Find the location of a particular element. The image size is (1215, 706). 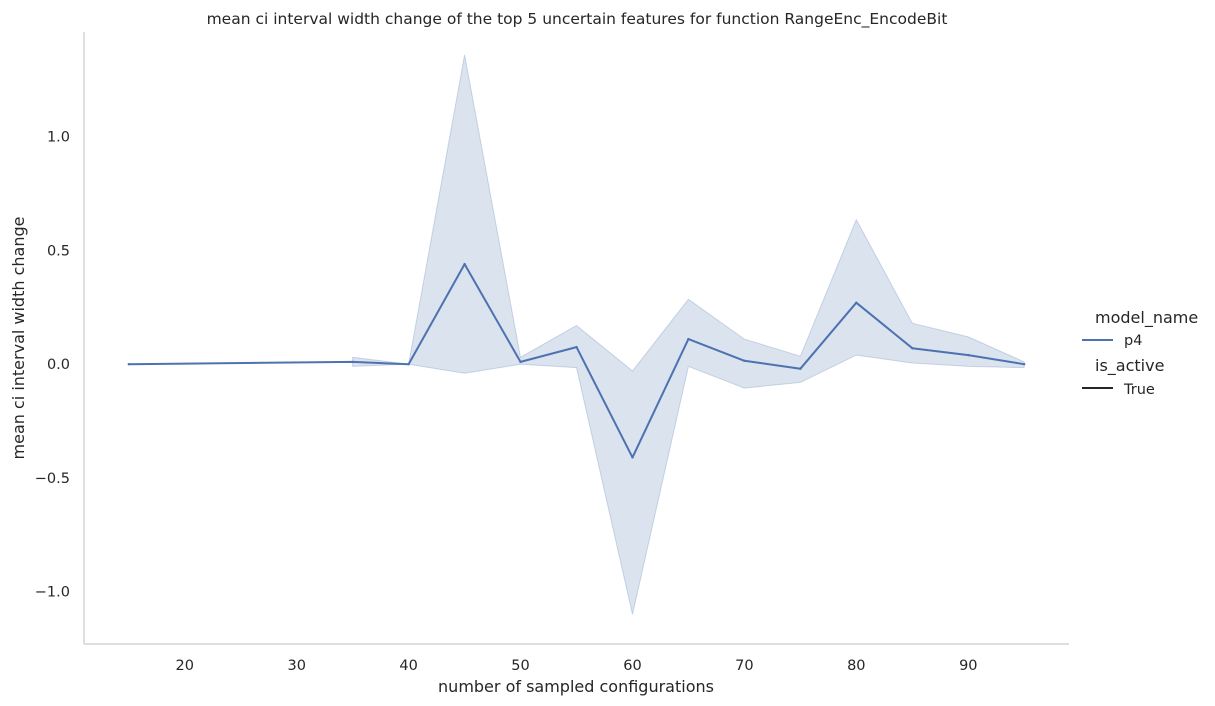

y-axis-label: mean ci interval width change is located at coordinates (18, 338).